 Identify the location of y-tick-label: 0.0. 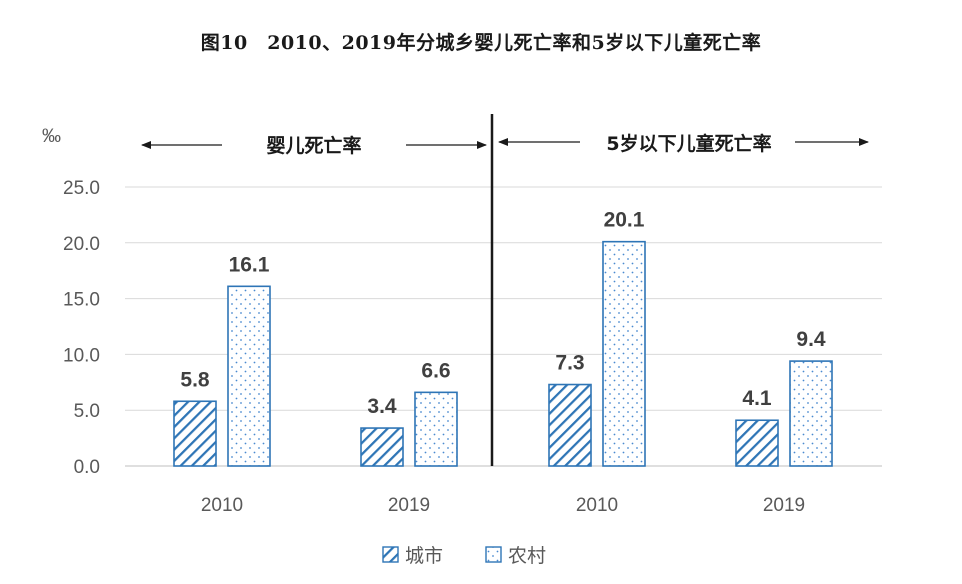
(87, 467).